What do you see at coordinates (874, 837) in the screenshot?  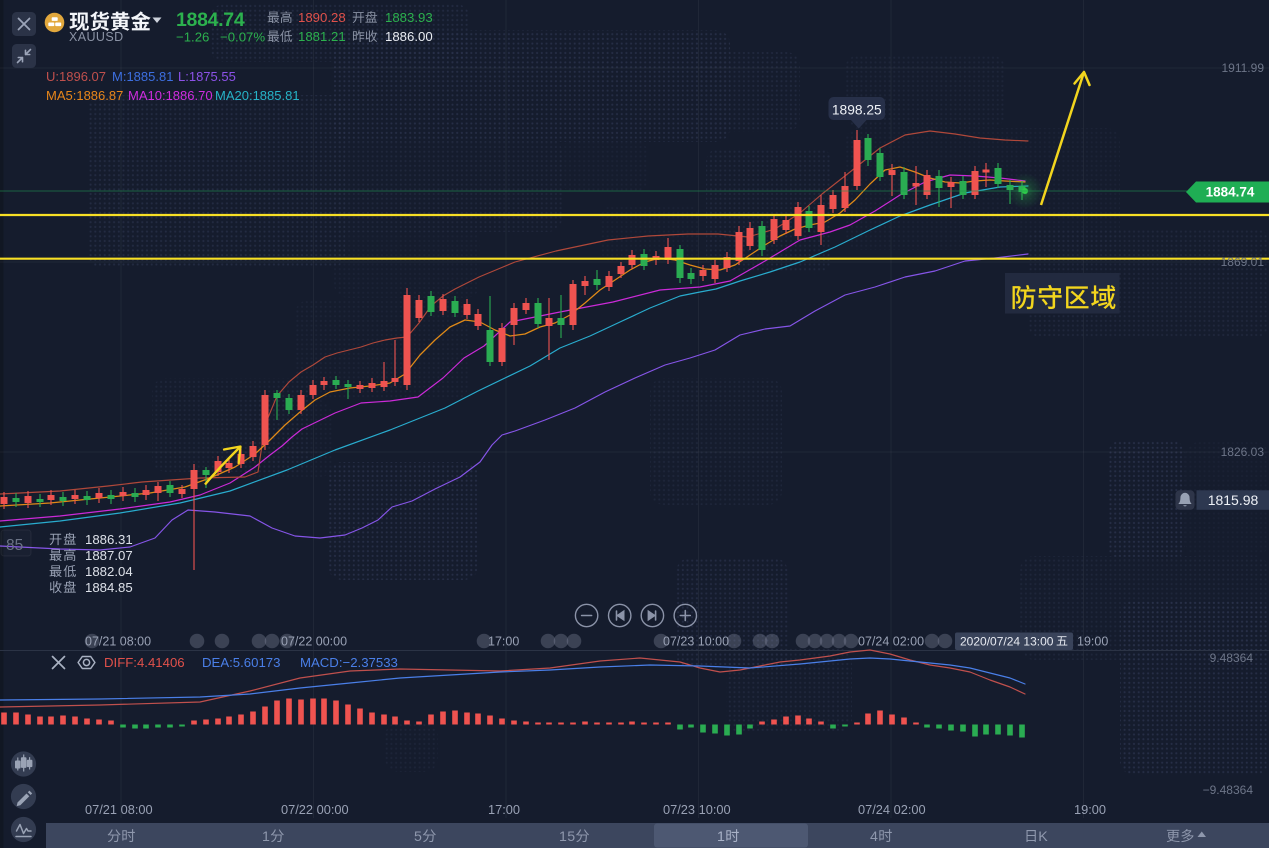 I see `svg-text: 4` at bounding box center [874, 837].